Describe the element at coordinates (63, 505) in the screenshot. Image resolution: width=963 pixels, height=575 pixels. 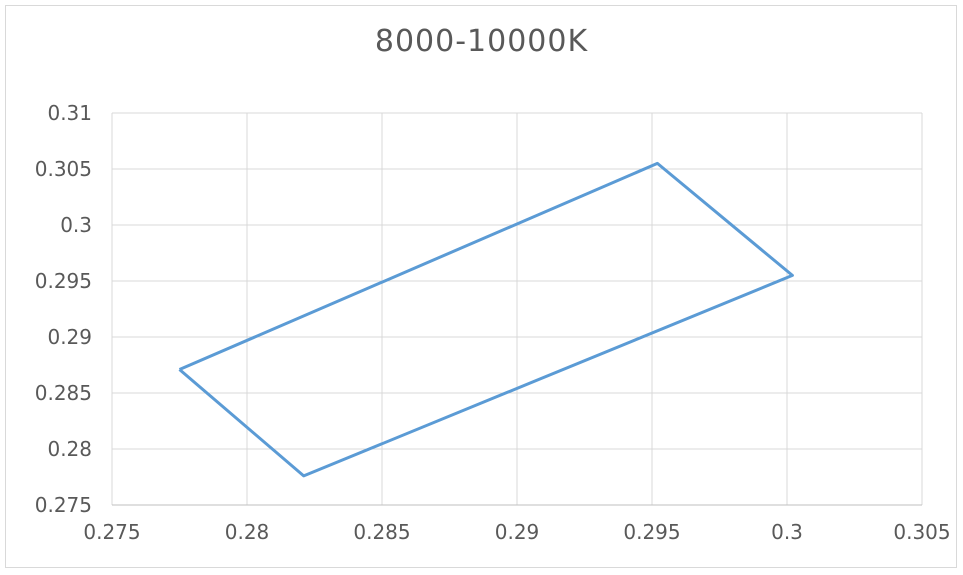
I see `y-tick-label: 0.275` at that location.